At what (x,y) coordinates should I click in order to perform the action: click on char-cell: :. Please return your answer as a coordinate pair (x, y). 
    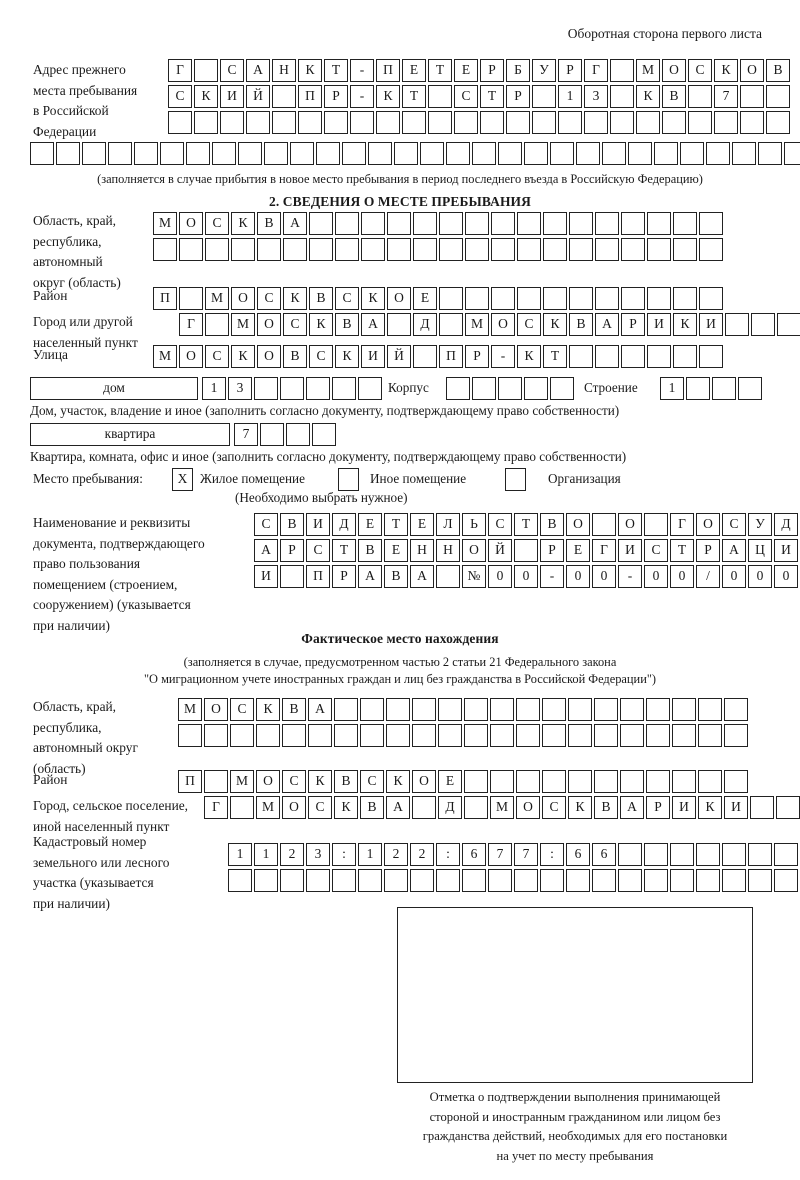
    Looking at the image, I should click on (344, 854).